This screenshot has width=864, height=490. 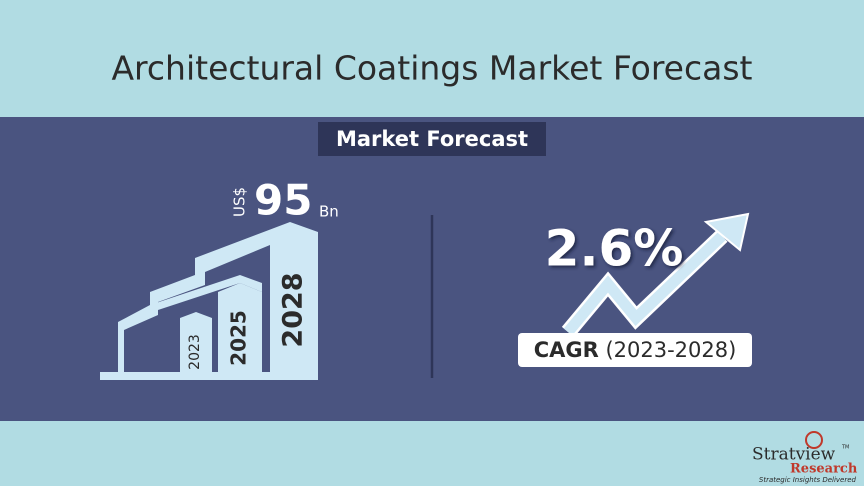 What do you see at coordinates (614, 249) in the screenshot?
I see `cagr-value: 2.6%` at bounding box center [614, 249].